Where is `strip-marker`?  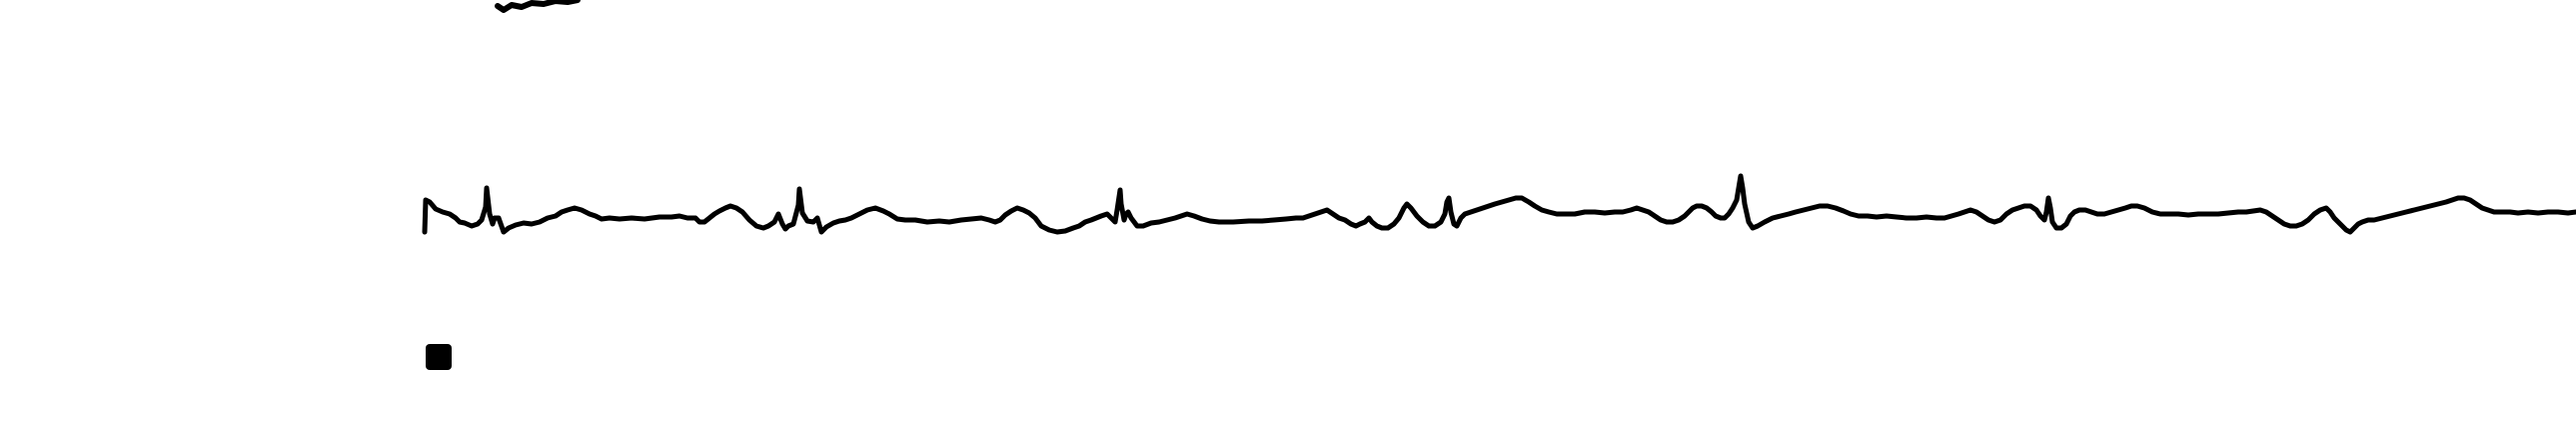 strip-marker is located at coordinates (439, 357).